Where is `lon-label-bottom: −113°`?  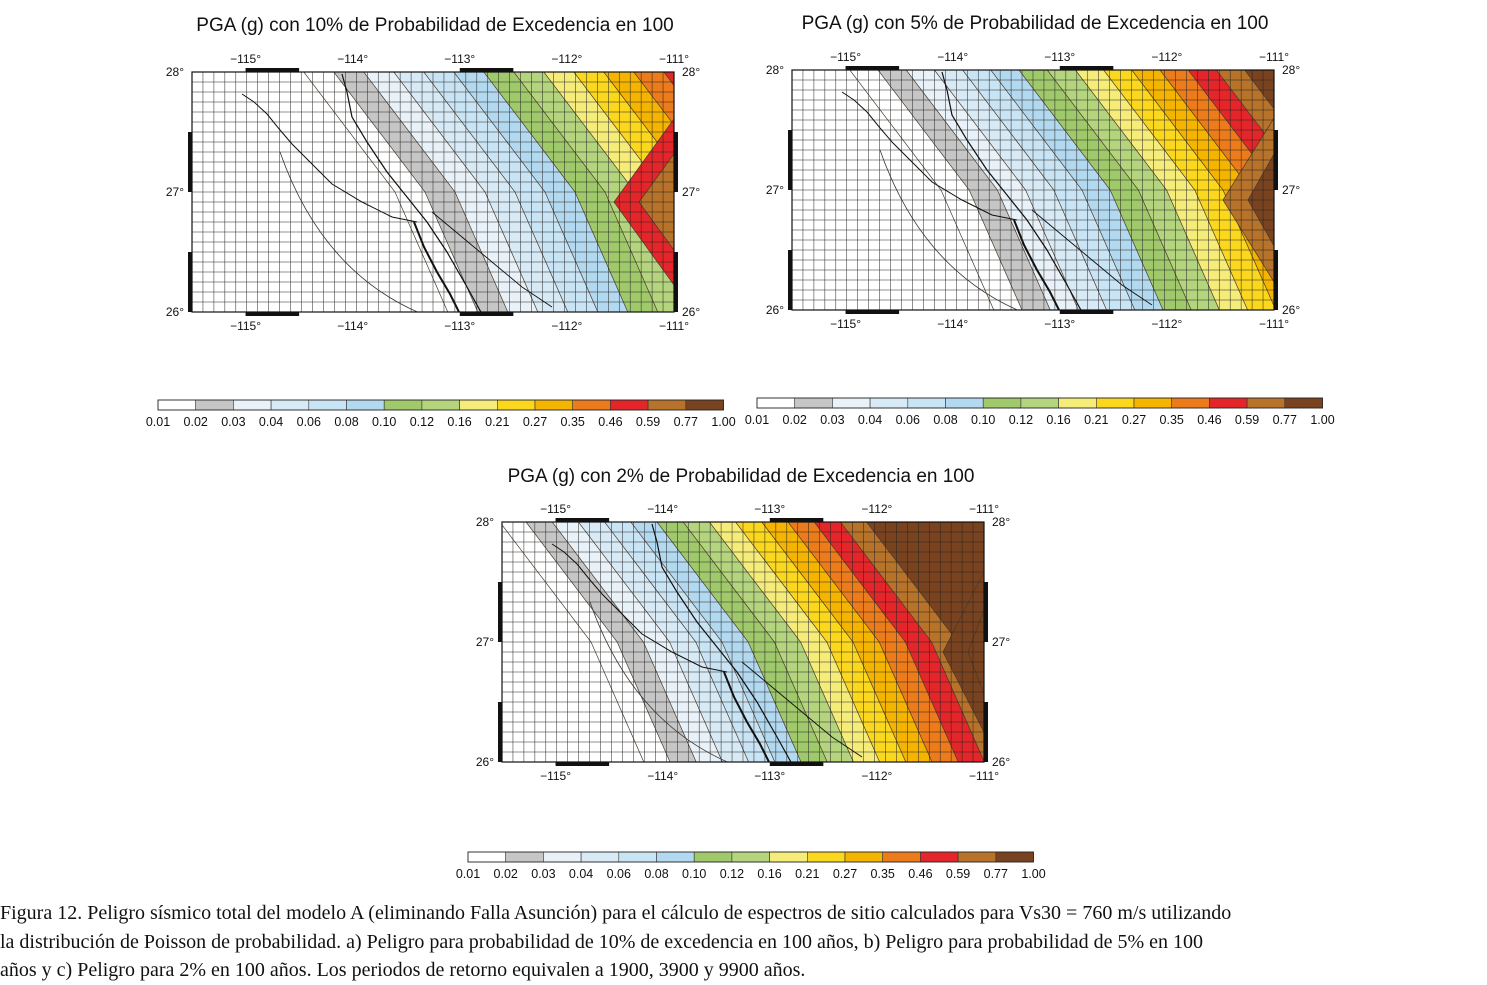 lon-label-bottom: −113° is located at coordinates (1059, 324).